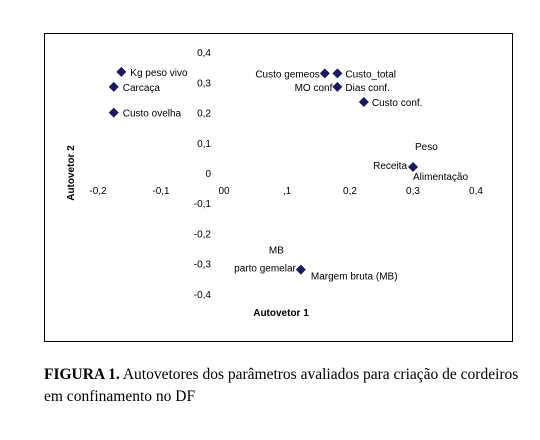  I want to click on y-tick-label: -0,2, so click(203, 234).